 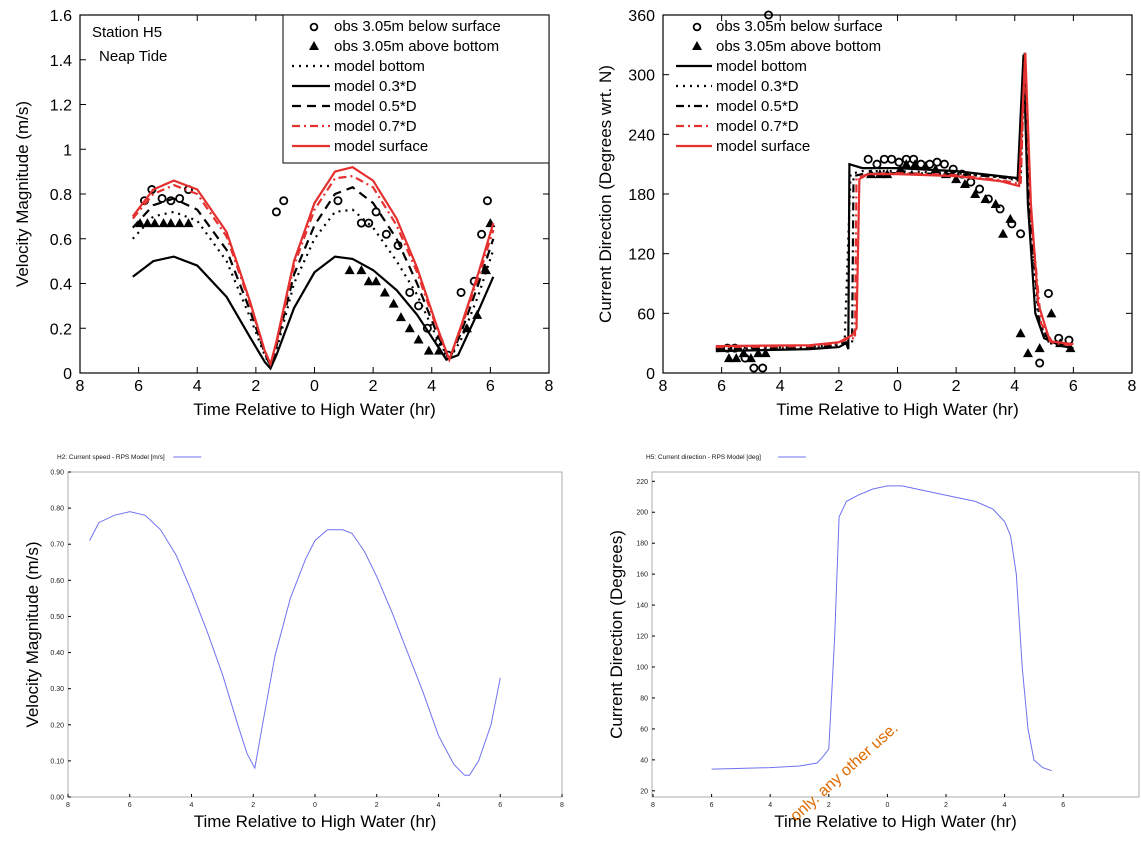 What do you see at coordinates (57, 761) in the screenshot?
I see `y-tick-label: 0.10` at bounding box center [57, 761].